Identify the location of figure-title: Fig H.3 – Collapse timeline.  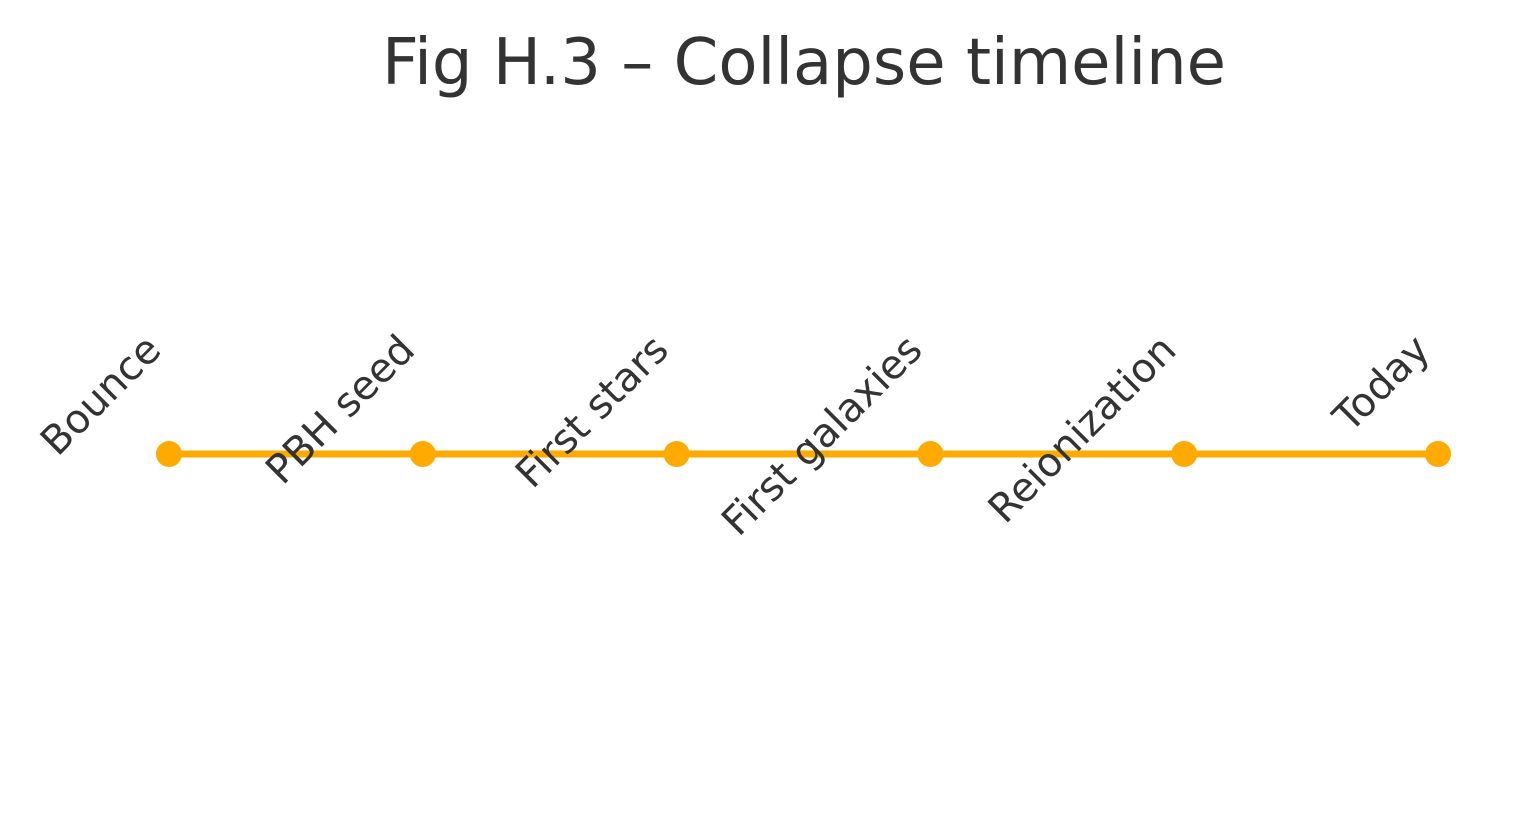
(804, 63).